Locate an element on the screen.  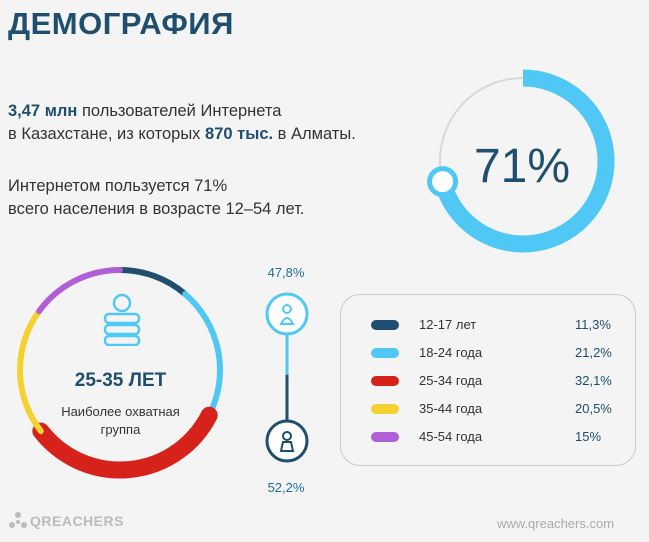
footer-logo-text: QREACHERS is located at coordinates (77, 521).